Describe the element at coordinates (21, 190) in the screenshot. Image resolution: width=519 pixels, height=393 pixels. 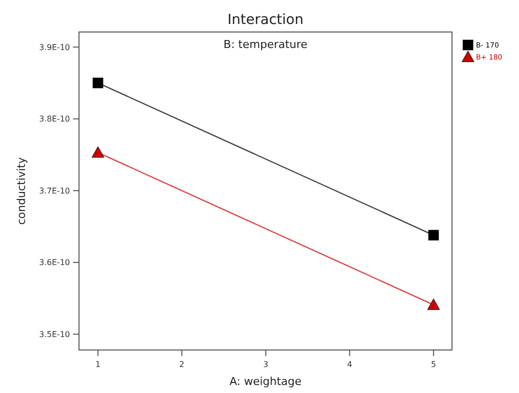
I see `y-axis-title: conductivity` at that location.